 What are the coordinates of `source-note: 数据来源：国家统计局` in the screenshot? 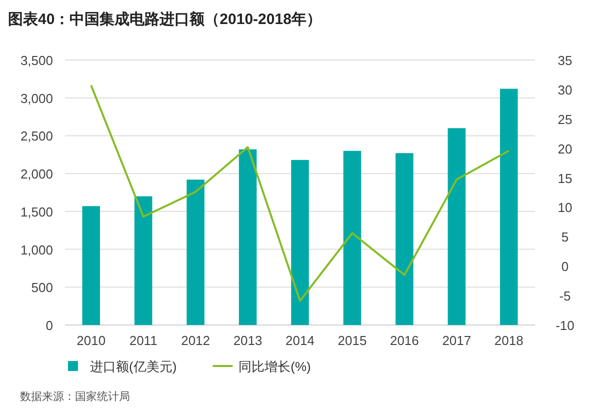 It's located at (75, 396).